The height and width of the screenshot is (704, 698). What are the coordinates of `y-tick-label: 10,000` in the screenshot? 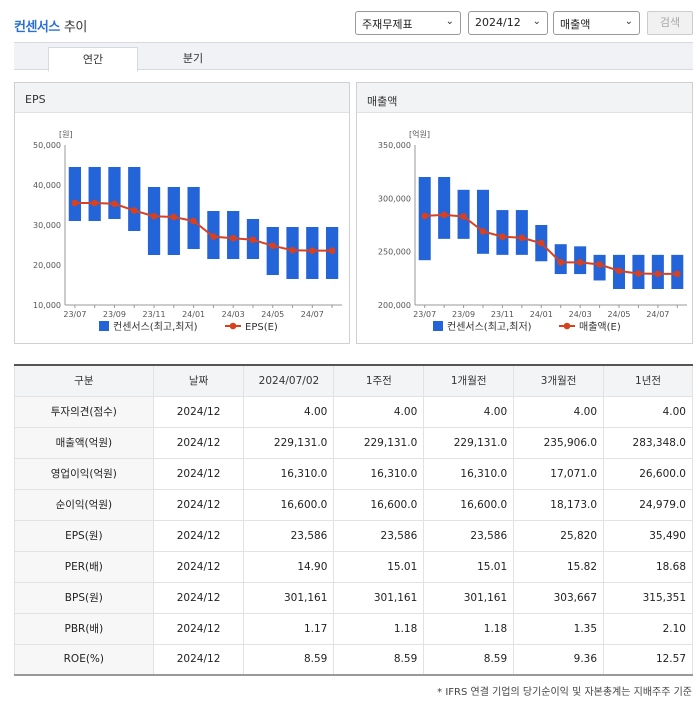 It's located at (47, 305).